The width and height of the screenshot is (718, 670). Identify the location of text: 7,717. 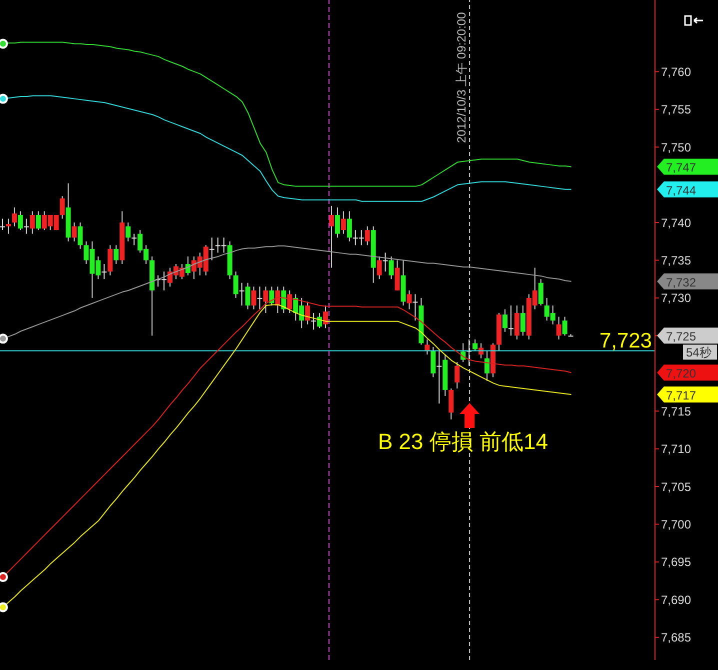
(681, 395).